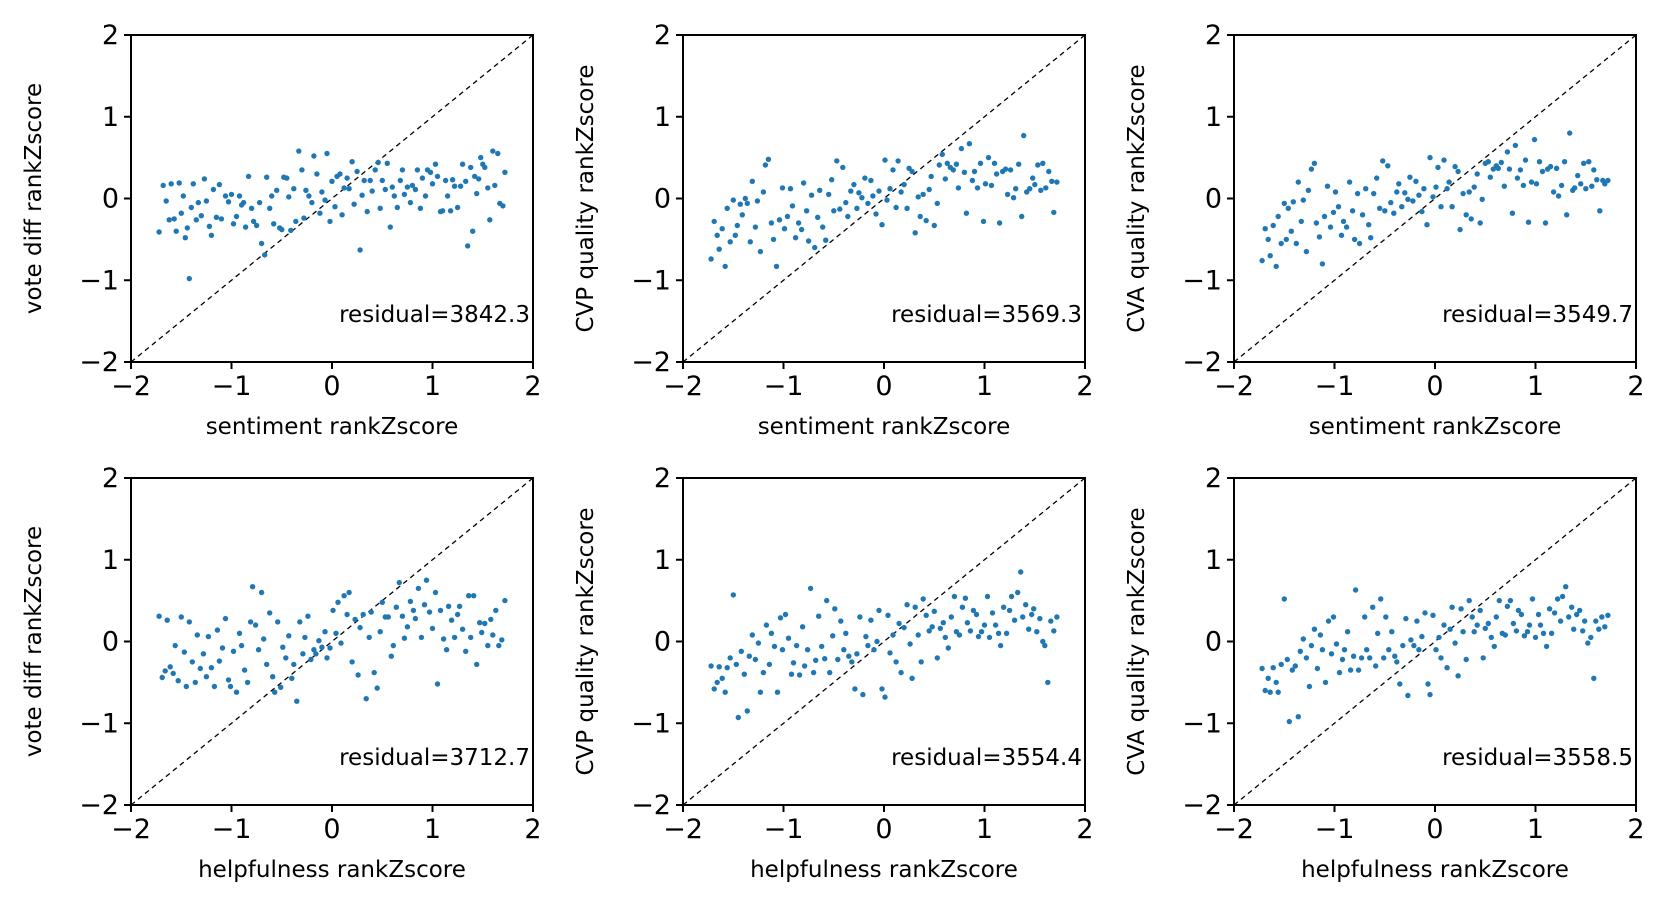 This screenshot has width=1660, height=913. Describe the element at coordinates (34, 198) in the screenshot. I see `y-axis-label: vote diff rankZscore` at that location.